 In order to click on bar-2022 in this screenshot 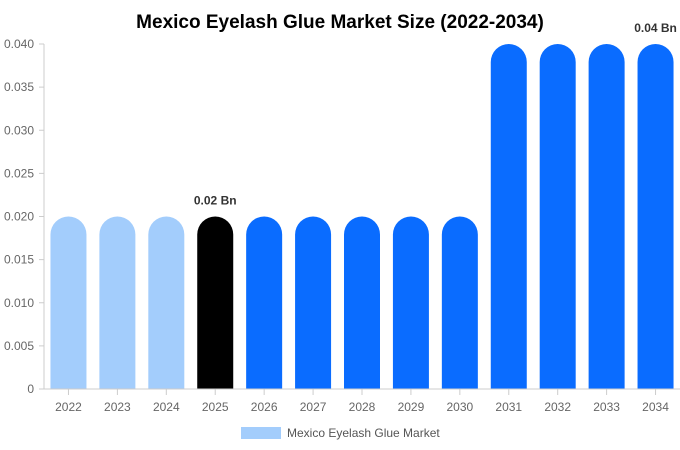, I will do `click(68, 303)`.